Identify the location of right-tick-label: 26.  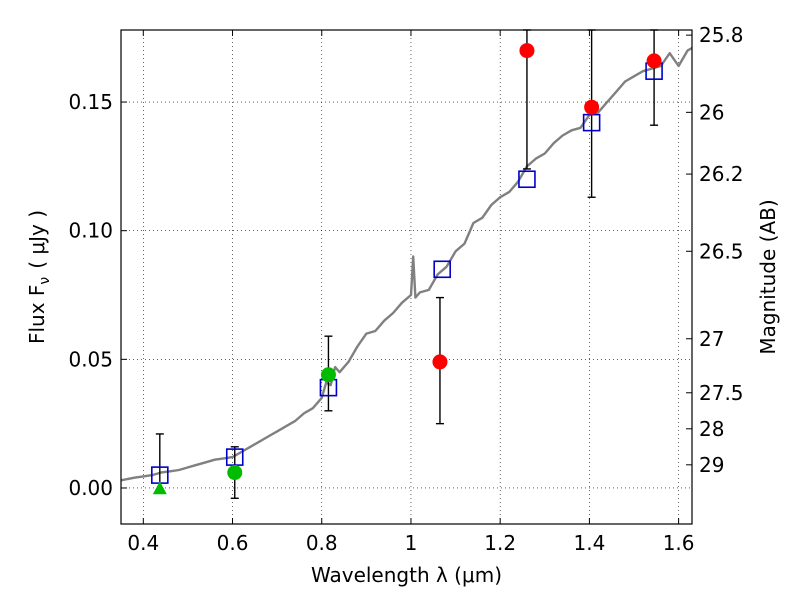
(711, 112).